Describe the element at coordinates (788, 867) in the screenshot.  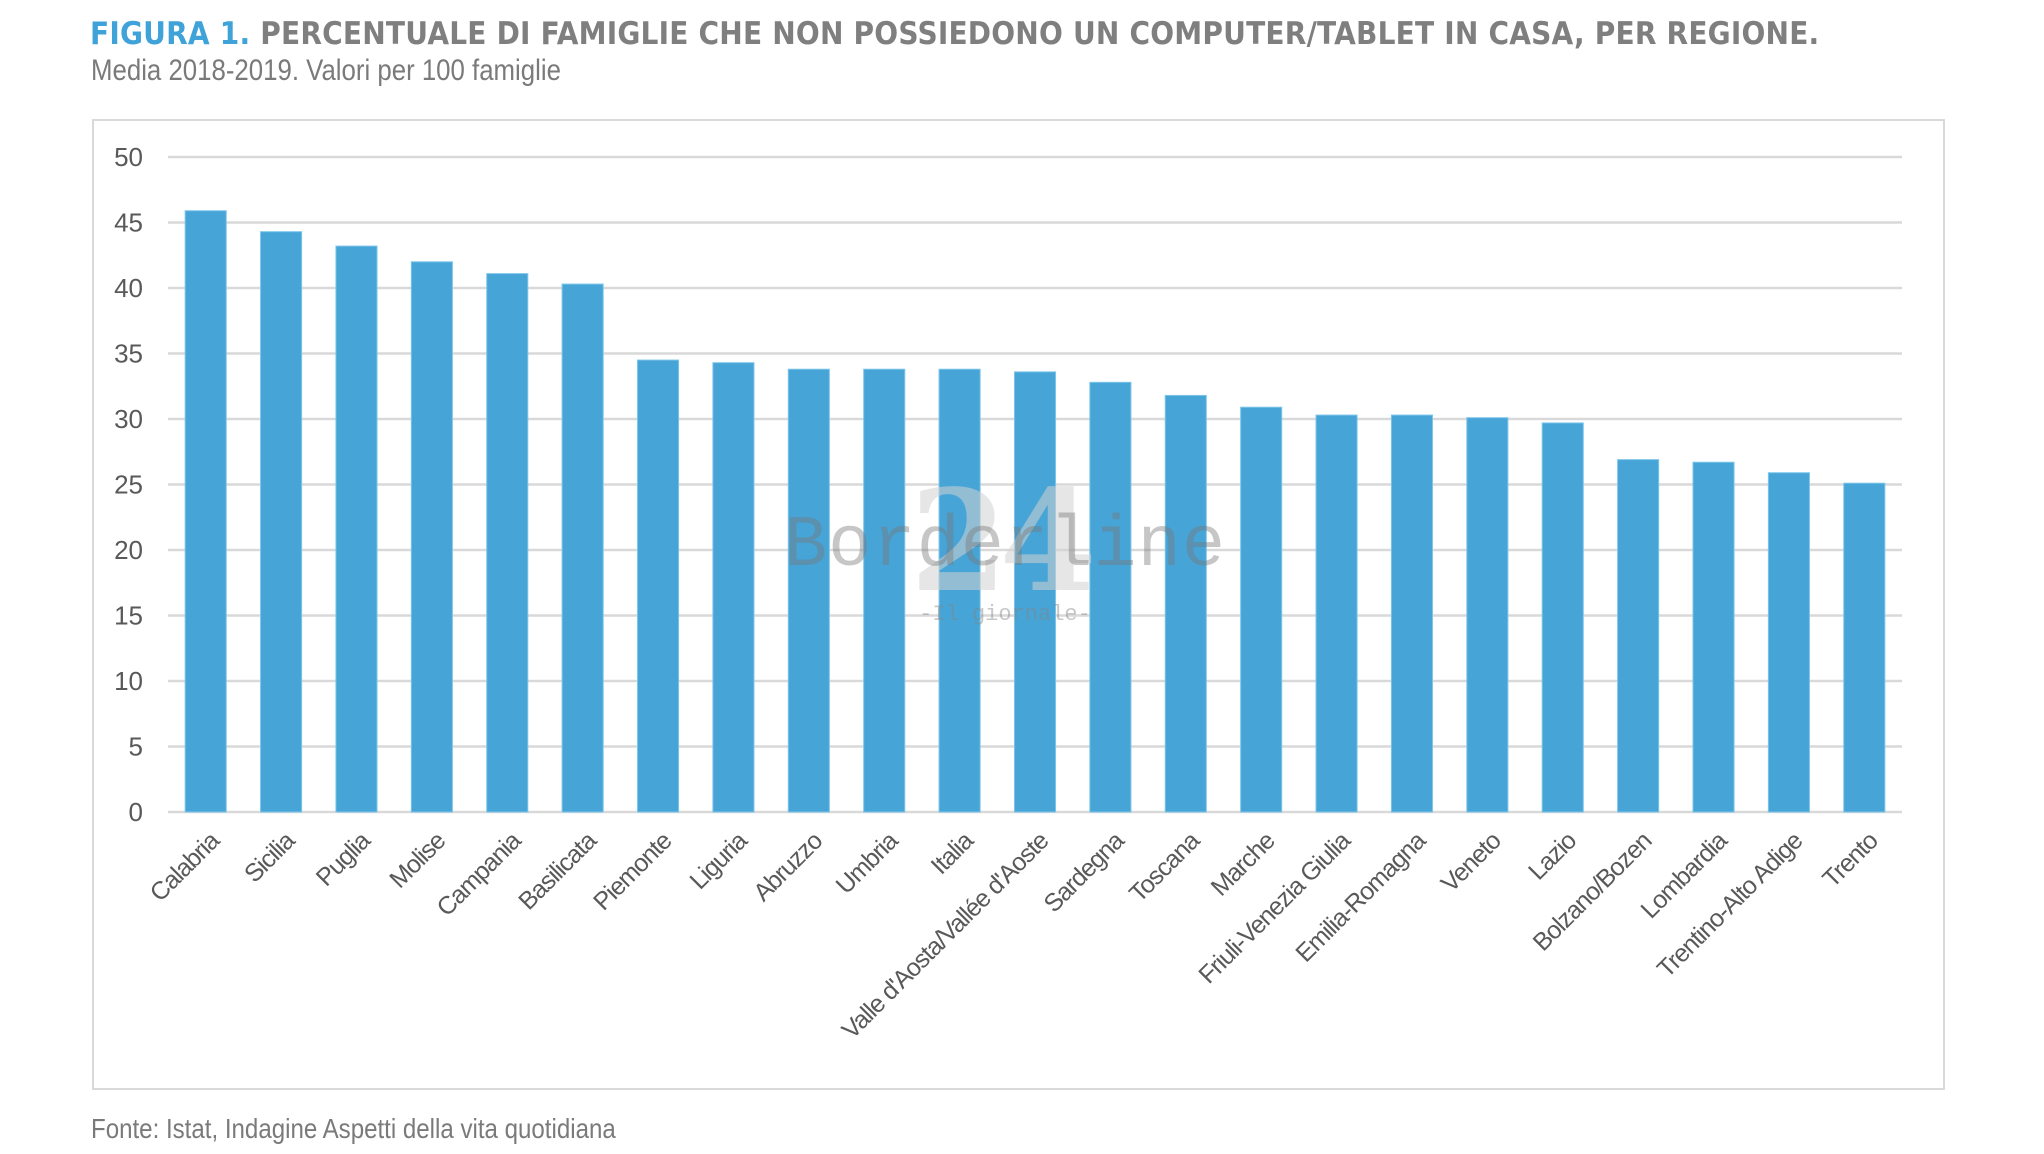
I see `x-tick-label: Abruzzo` at that location.